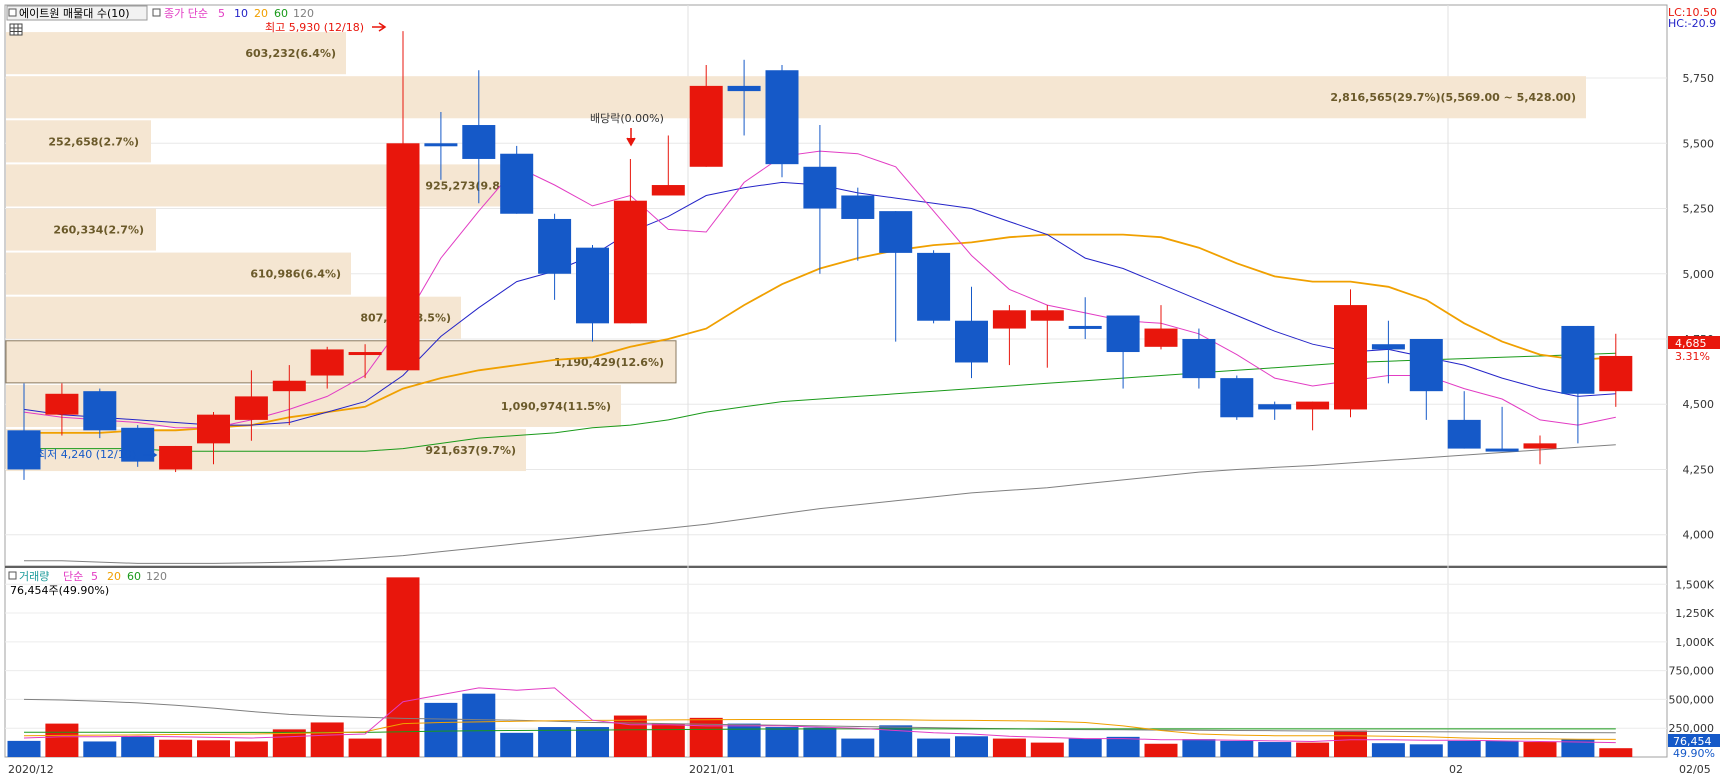  What do you see at coordinates (241, 13) in the screenshot?
I see `ma10-label: 10` at bounding box center [241, 13].